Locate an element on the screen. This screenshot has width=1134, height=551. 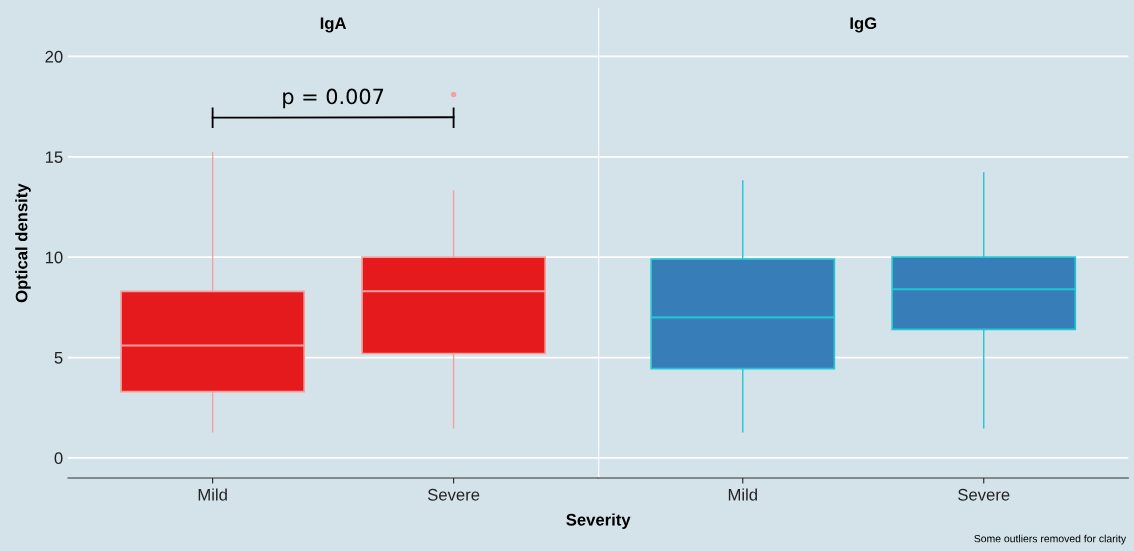
text: Some outliers removed for clarity is located at coordinates (1050, 539).